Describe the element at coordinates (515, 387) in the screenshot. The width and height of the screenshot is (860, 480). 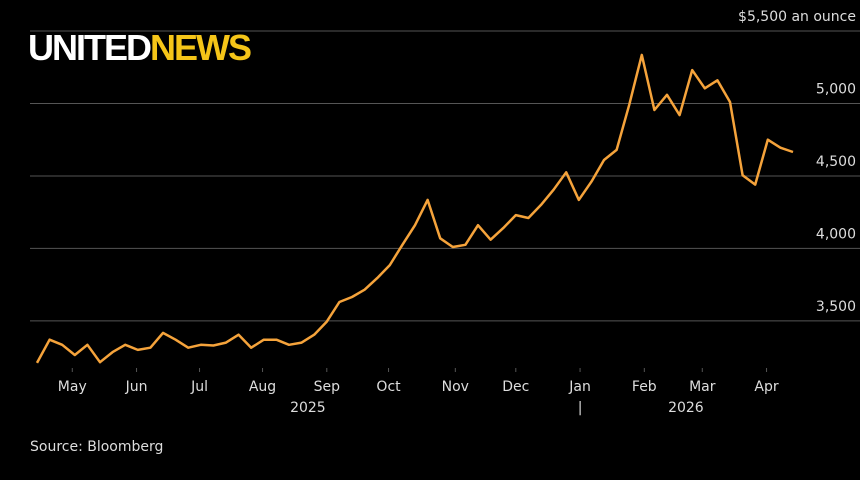
I see `x-tick-label: Dec` at that location.